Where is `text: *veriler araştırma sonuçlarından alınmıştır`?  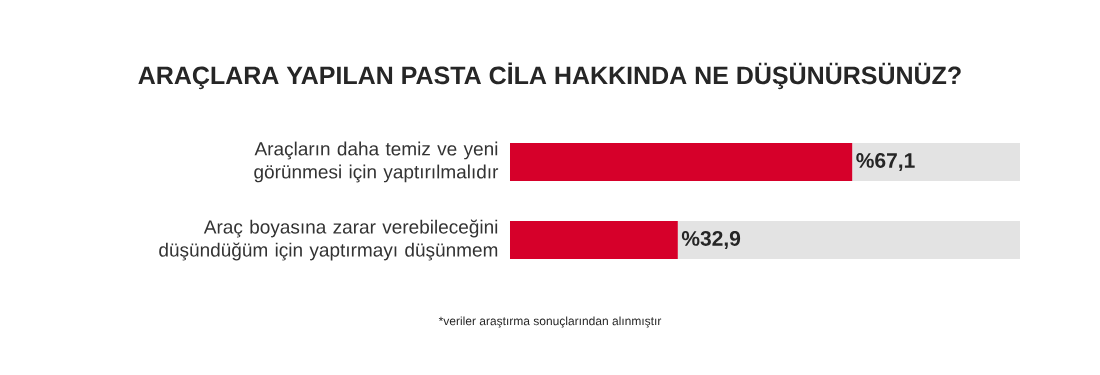 text: *veriler araştırma sonuçlarından alınmıştır is located at coordinates (550, 322).